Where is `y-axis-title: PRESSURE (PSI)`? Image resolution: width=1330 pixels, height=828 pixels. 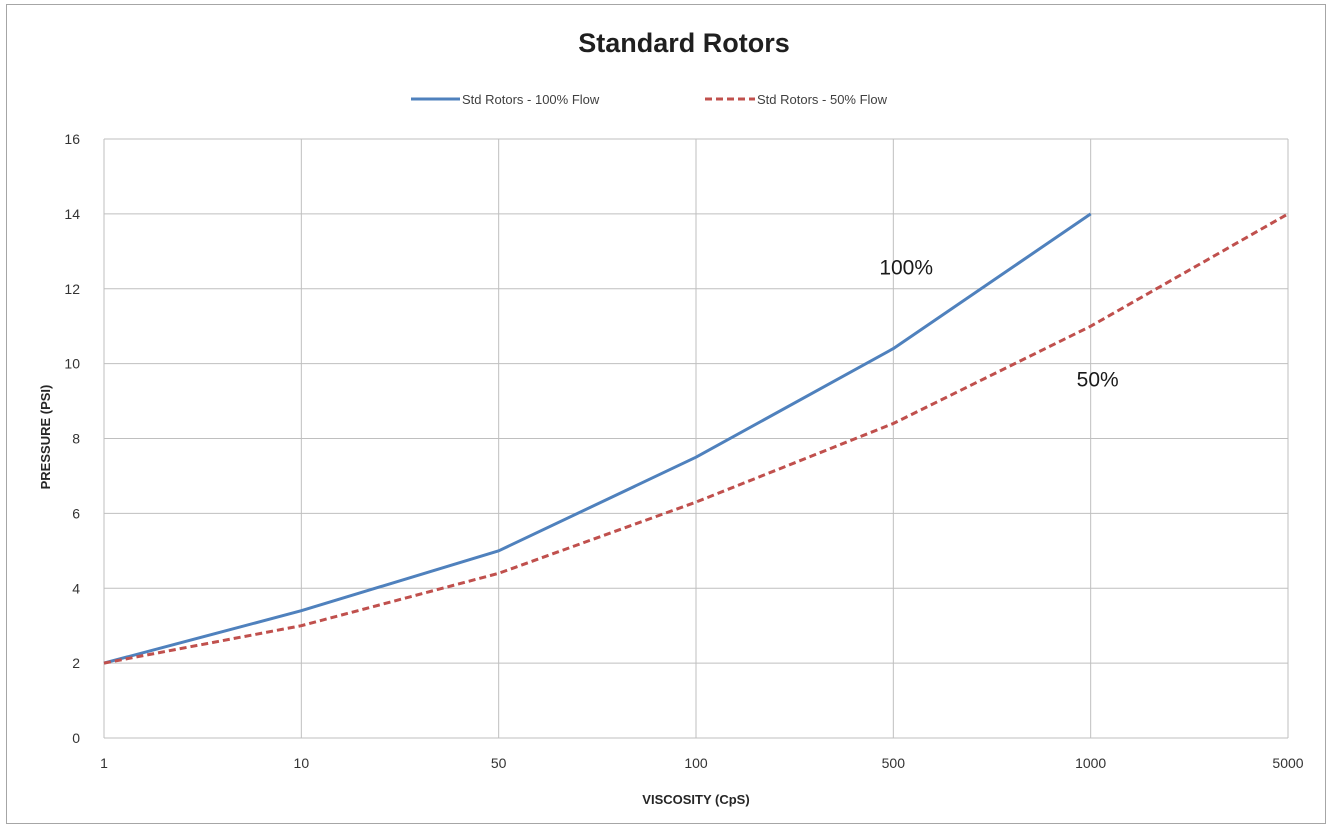
y-axis-title: PRESSURE (PSI) is located at coordinates (45, 437).